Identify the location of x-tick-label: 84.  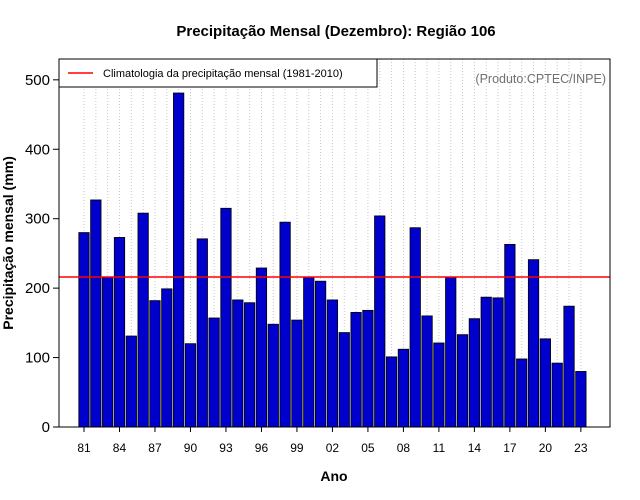
(120, 448).